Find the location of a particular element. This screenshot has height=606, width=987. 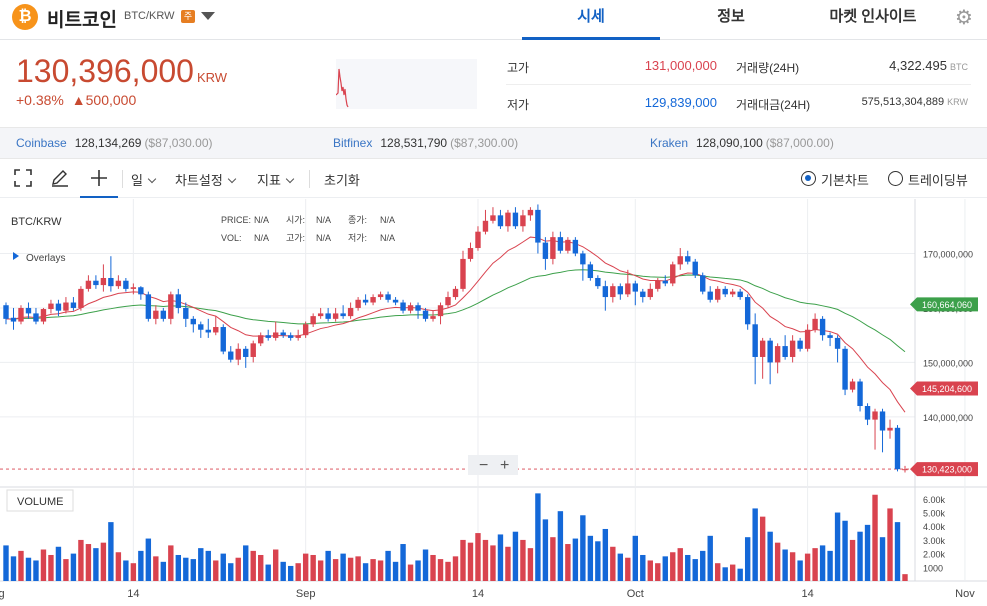

gear-icon: ⚙ is located at coordinates (964, 18).